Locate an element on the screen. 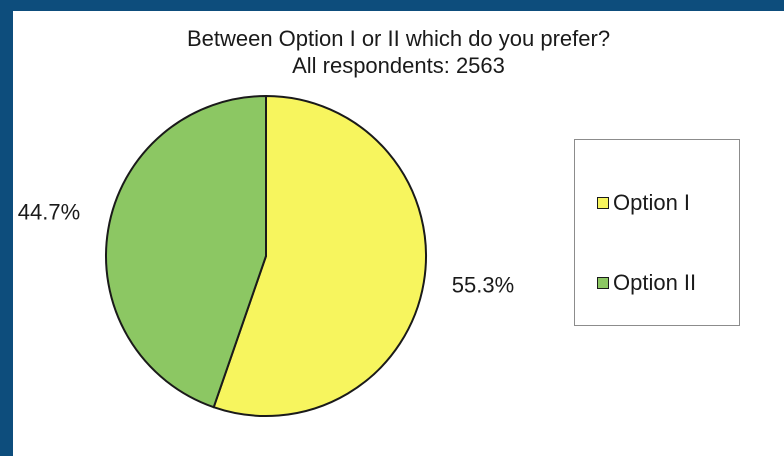 This screenshot has width=784, height=456. chart-subtitle: All respondents: 2563 is located at coordinates (398, 65).